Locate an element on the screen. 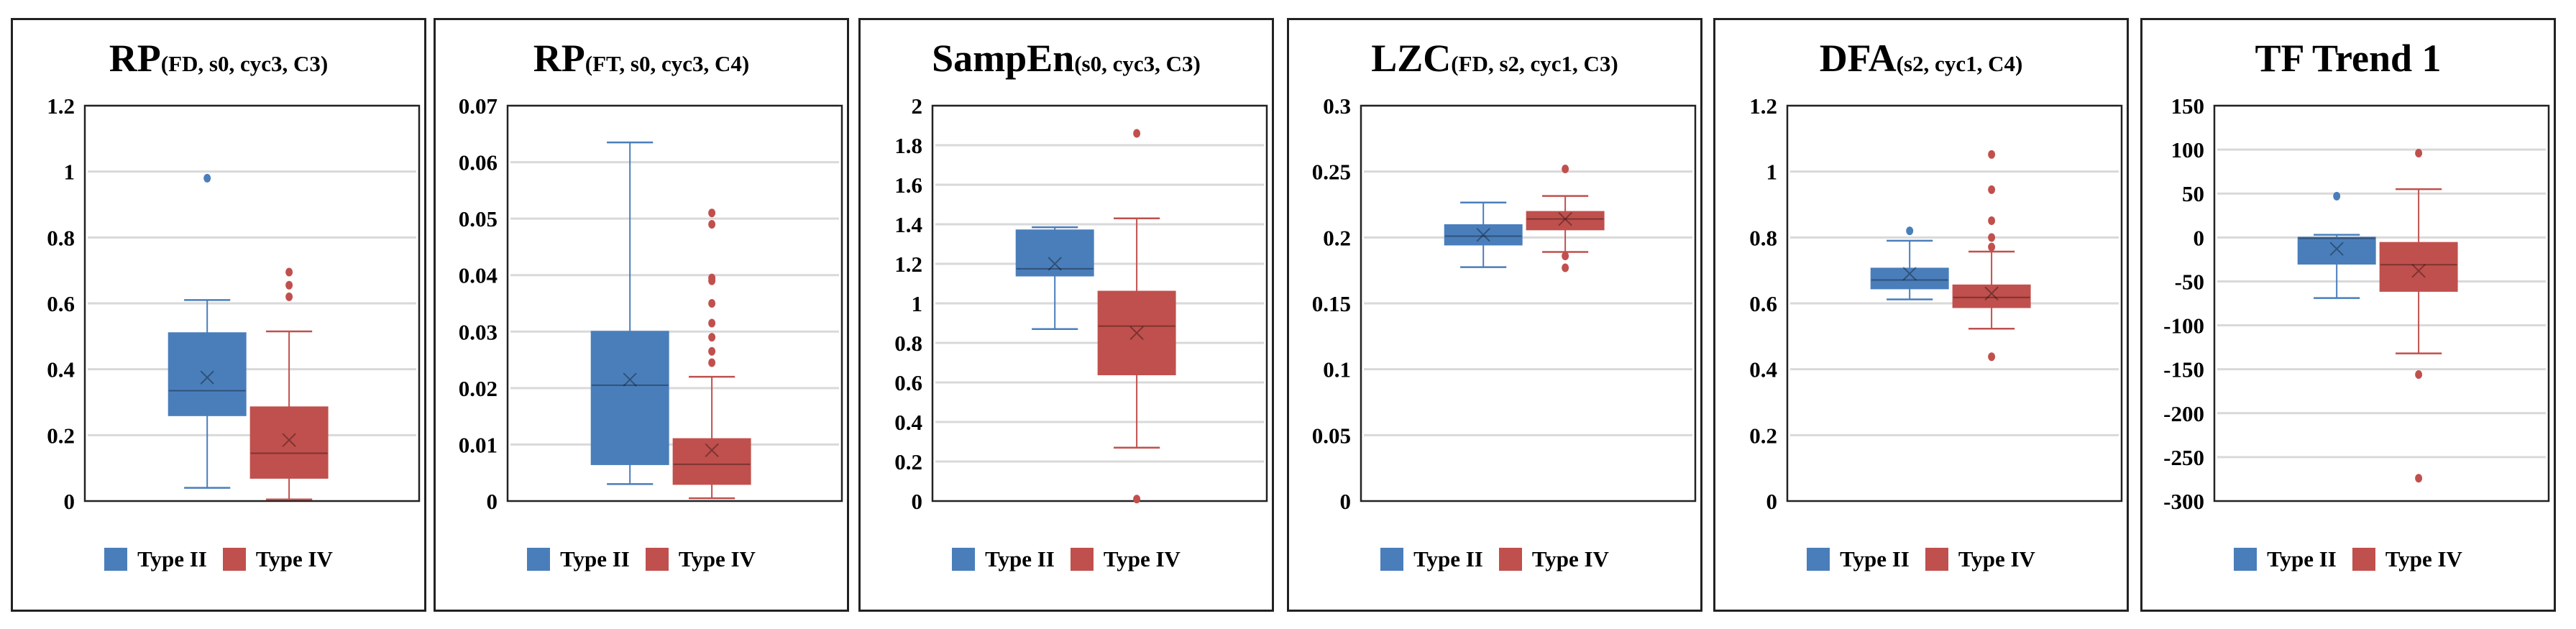  box-plot: 0 0.2 0.4 0.6 0.8 1 1.2 1.4 1.6 1.8 2 is located at coordinates (1081, 303).